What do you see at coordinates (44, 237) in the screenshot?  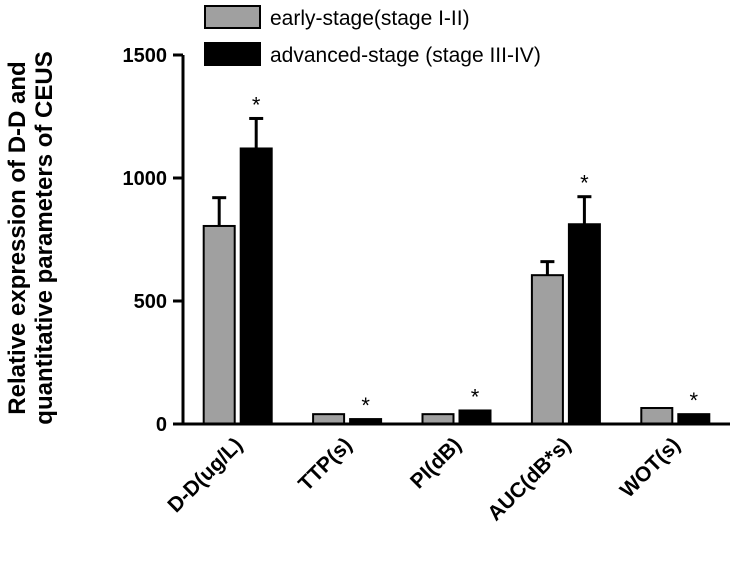 I see `y-axis-title-line-2: quantitative parameters of CEUS` at bounding box center [44, 237].